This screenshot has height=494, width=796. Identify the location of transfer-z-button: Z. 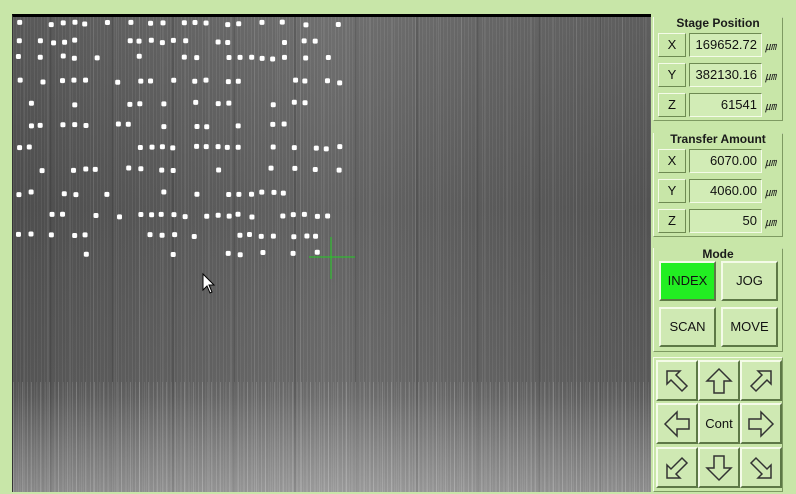
(672, 221).